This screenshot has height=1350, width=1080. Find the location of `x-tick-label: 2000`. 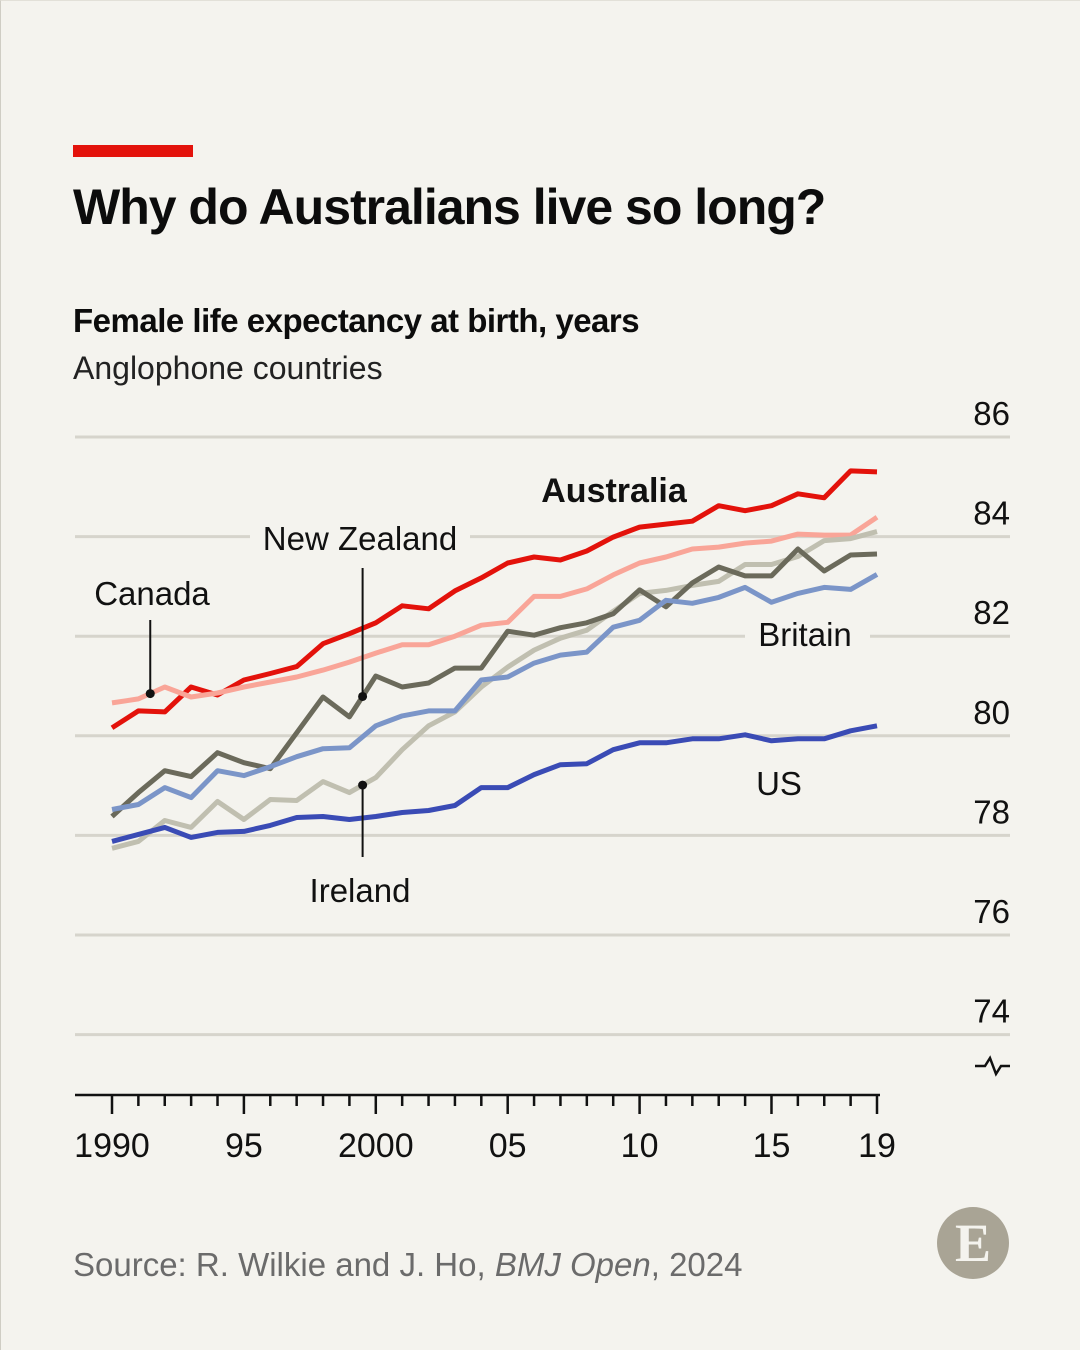

x-tick-label: 2000 is located at coordinates (376, 1146).